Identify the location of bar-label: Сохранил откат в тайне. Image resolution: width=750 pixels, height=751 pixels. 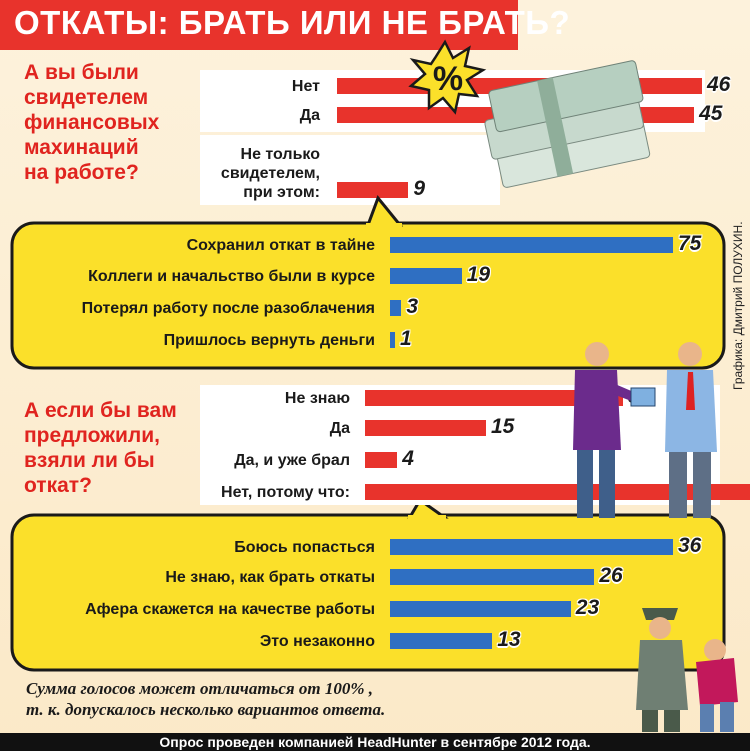
(280, 245).